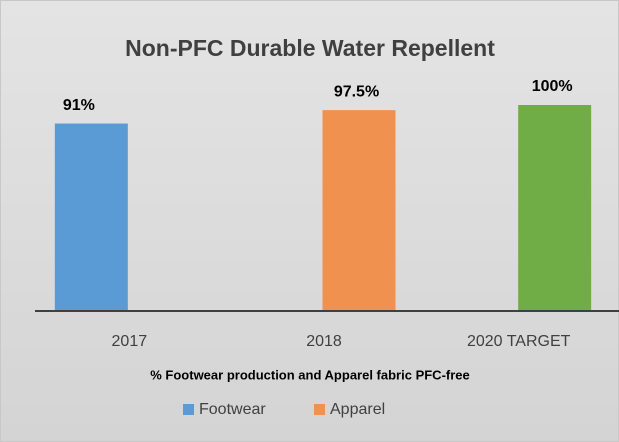  What do you see at coordinates (324, 341) in the screenshot?
I see `x-tick-label: 2018` at bounding box center [324, 341].